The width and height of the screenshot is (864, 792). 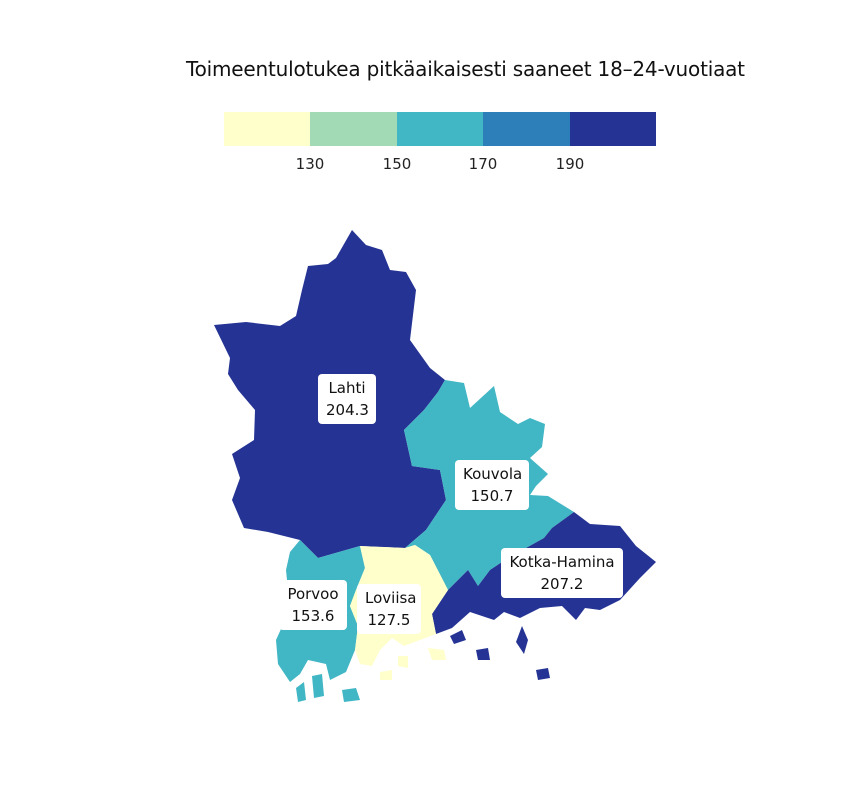 I want to click on legend-break-label: 130, so click(x=310, y=164).